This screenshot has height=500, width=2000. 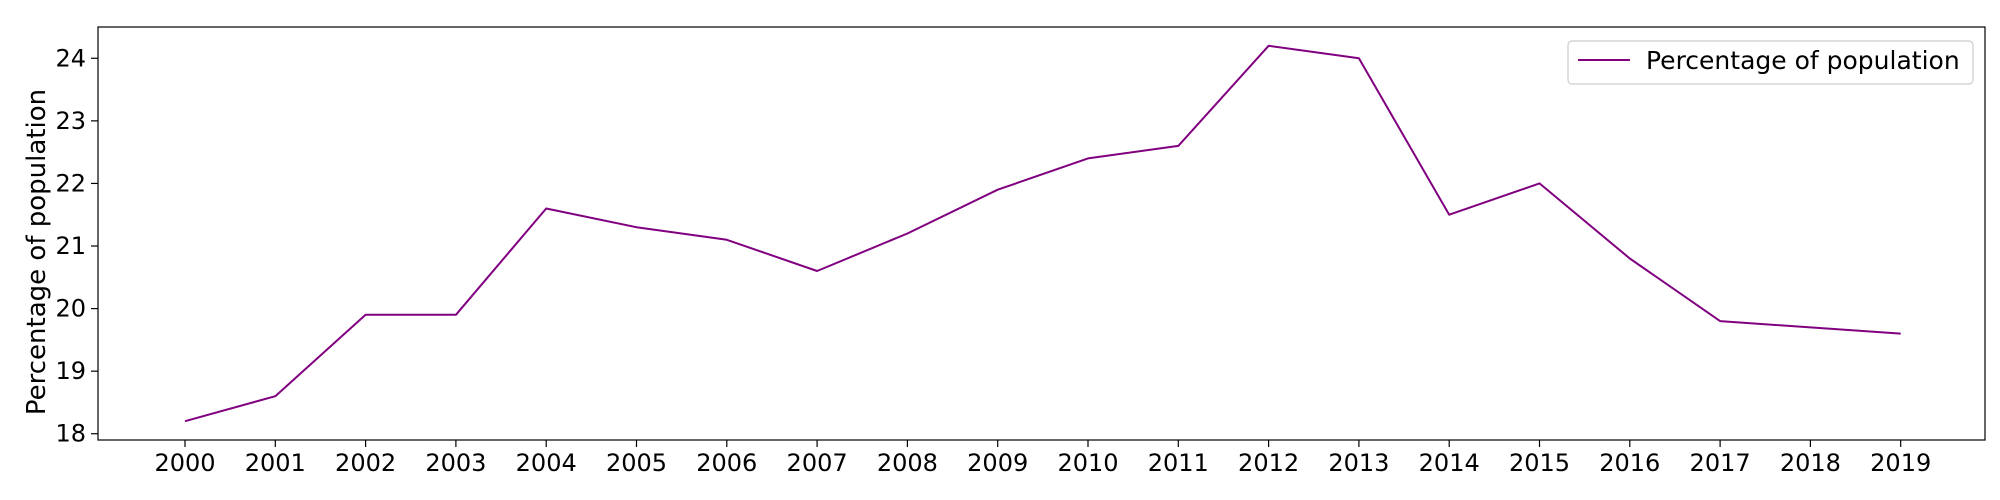 What do you see at coordinates (1087, 463) in the screenshot?
I see `x-tick-label: 2010` at bounding box center [1087, 463].